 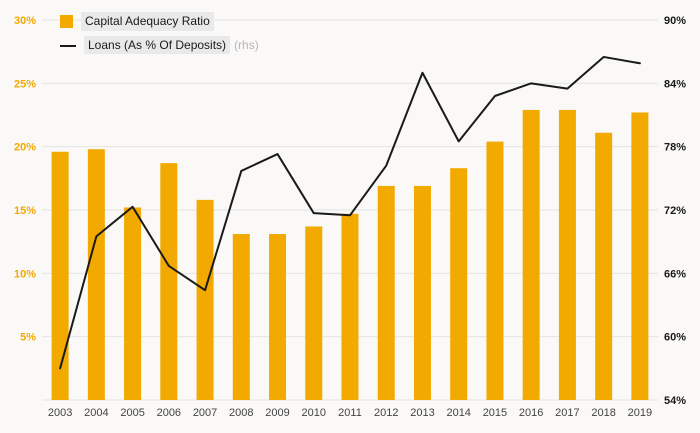 I want to click on left-axis-tick: 30%, so click(x=25, y=21).